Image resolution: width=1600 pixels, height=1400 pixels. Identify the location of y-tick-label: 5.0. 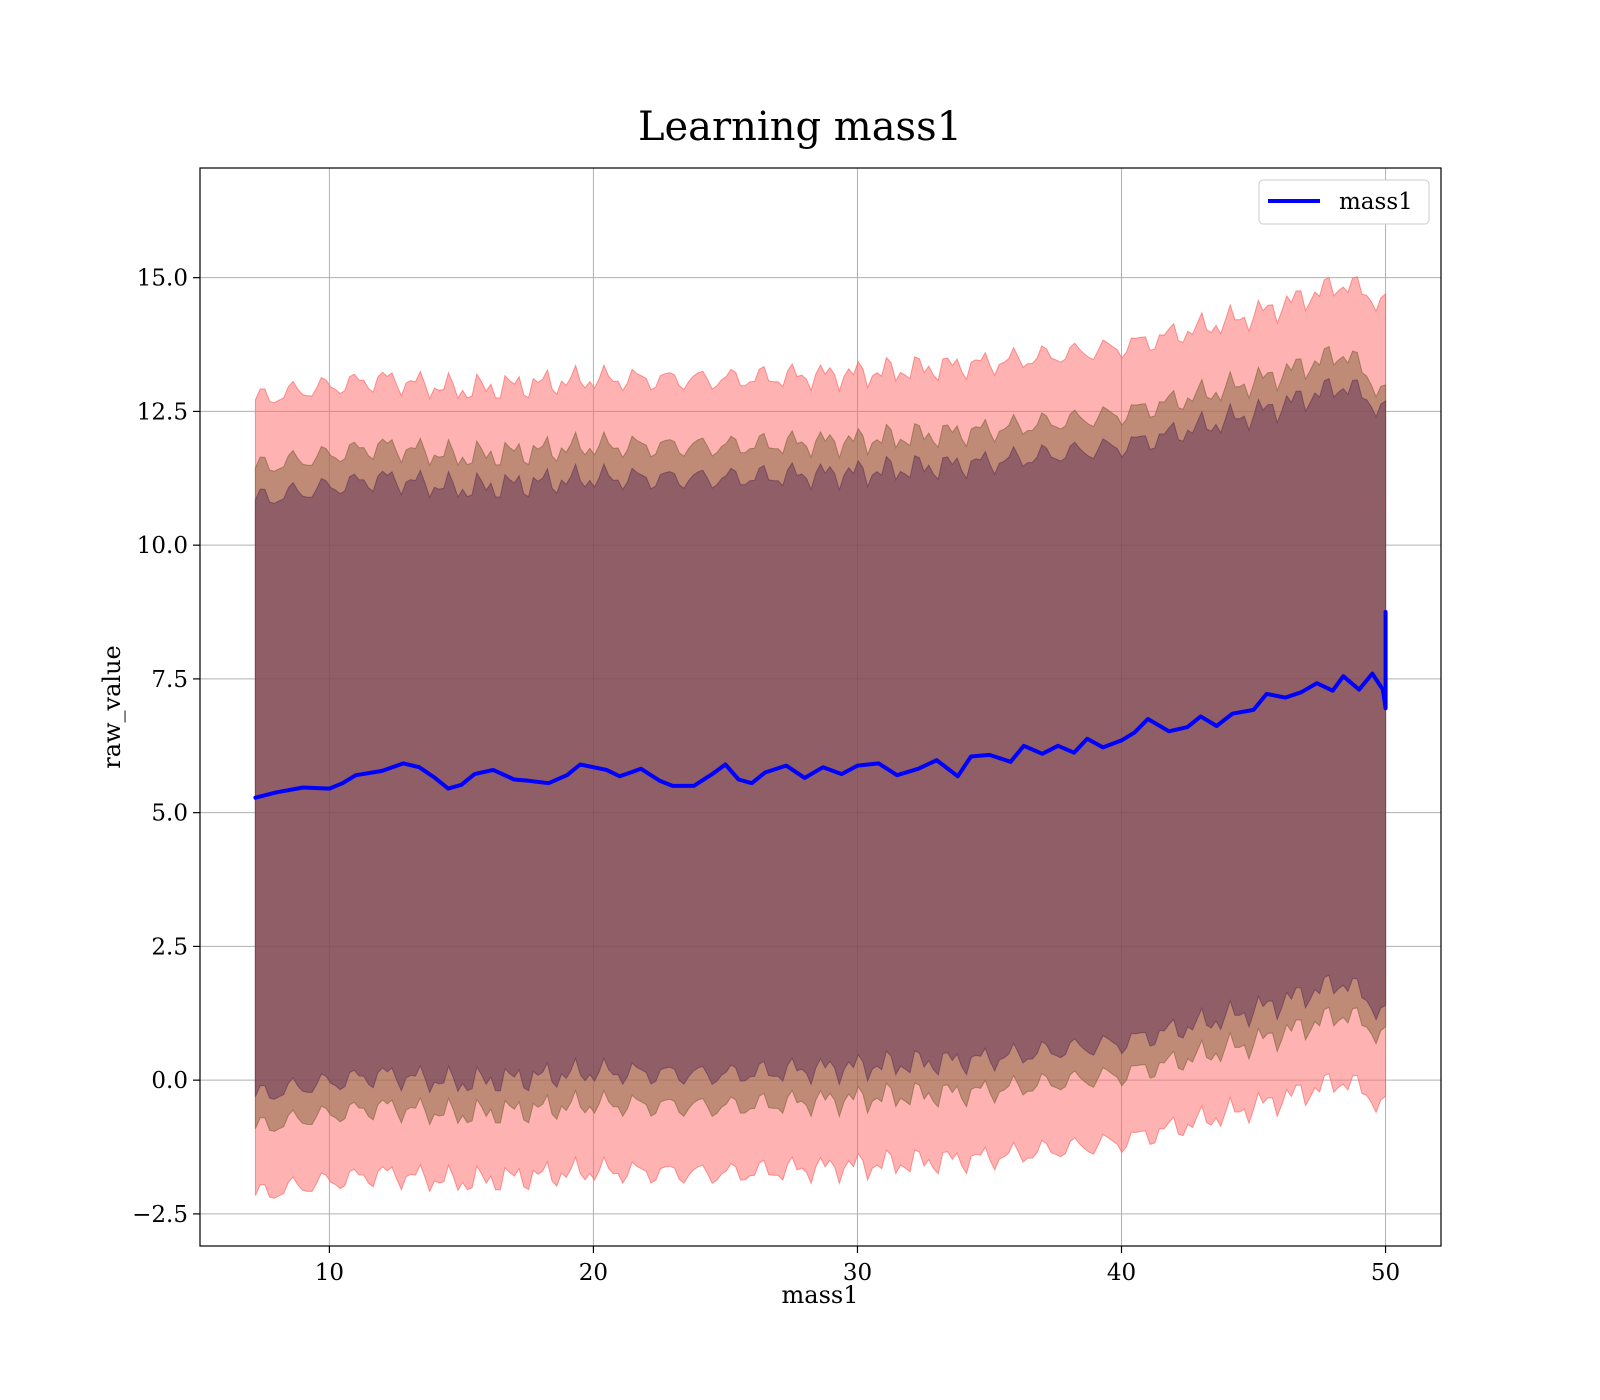
(169, 814).